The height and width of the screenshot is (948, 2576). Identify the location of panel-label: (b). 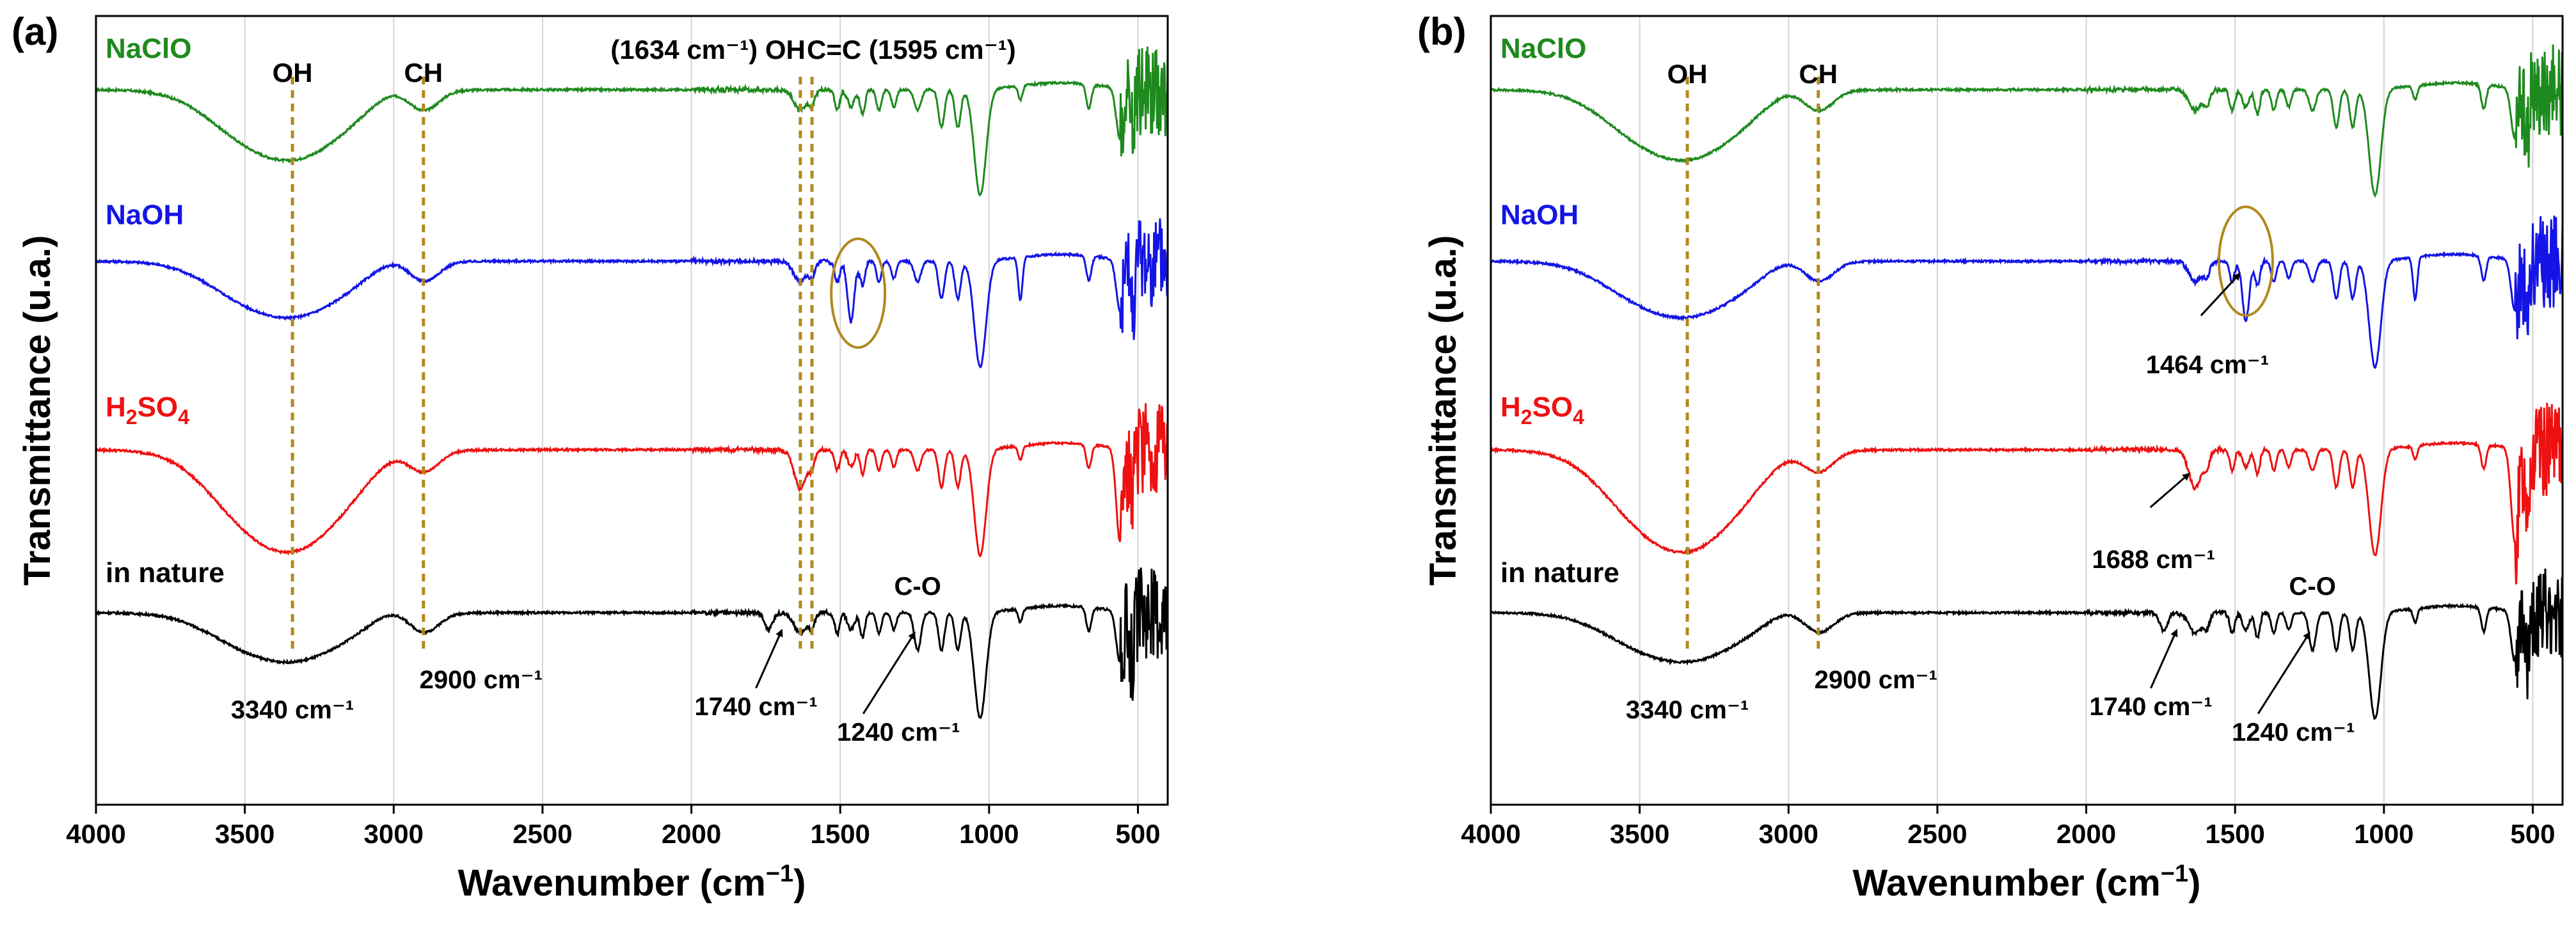
(1442, 31).